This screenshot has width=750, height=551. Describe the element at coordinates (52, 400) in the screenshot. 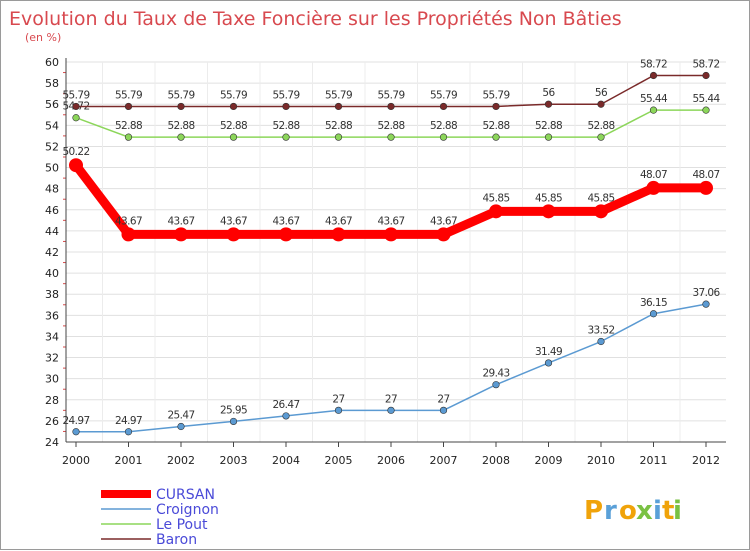

I see `y-tick-label: 28` at that location.